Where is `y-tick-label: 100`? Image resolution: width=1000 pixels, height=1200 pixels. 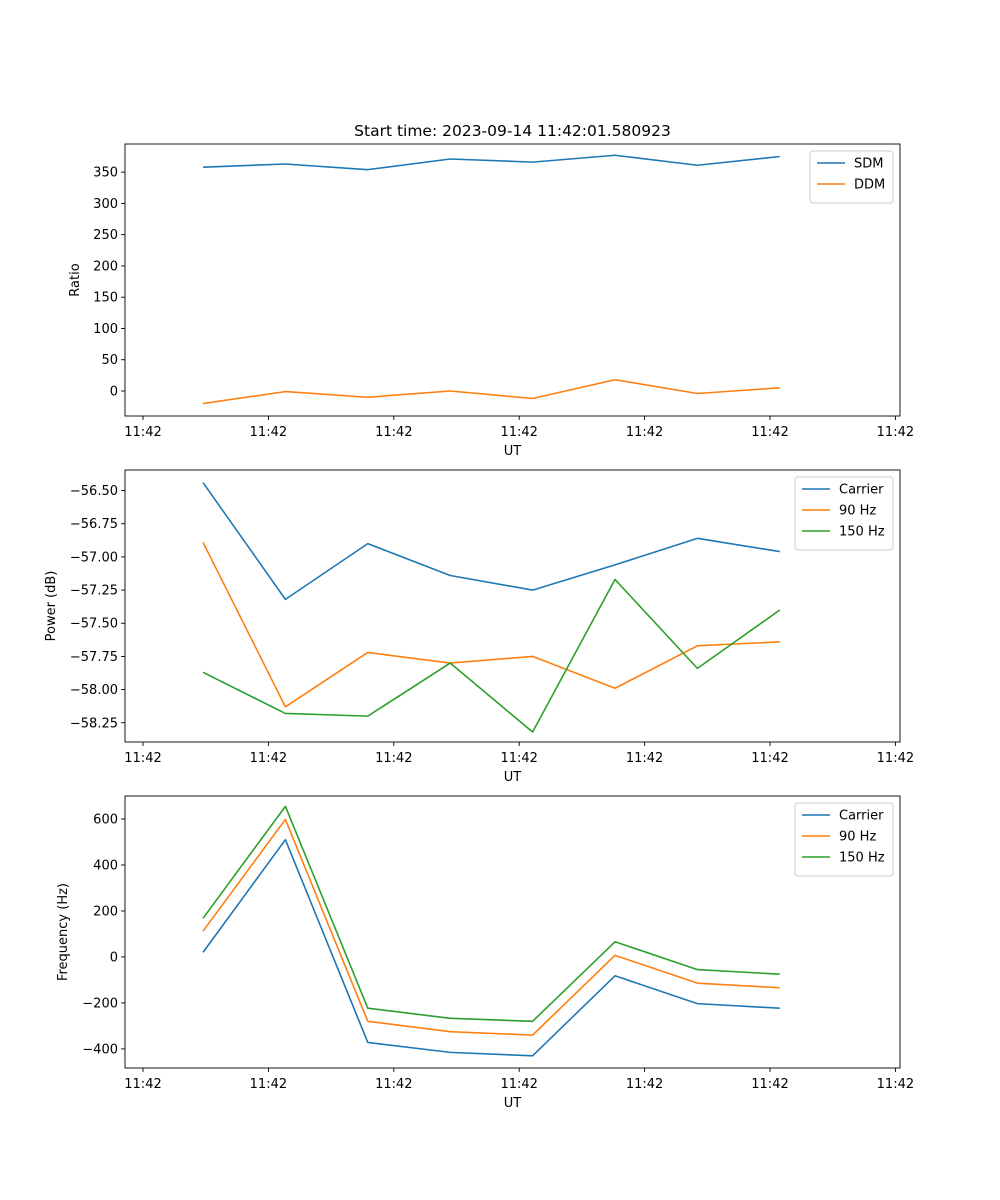 y-tick-label: 100 is located at coordinates (105, 329).